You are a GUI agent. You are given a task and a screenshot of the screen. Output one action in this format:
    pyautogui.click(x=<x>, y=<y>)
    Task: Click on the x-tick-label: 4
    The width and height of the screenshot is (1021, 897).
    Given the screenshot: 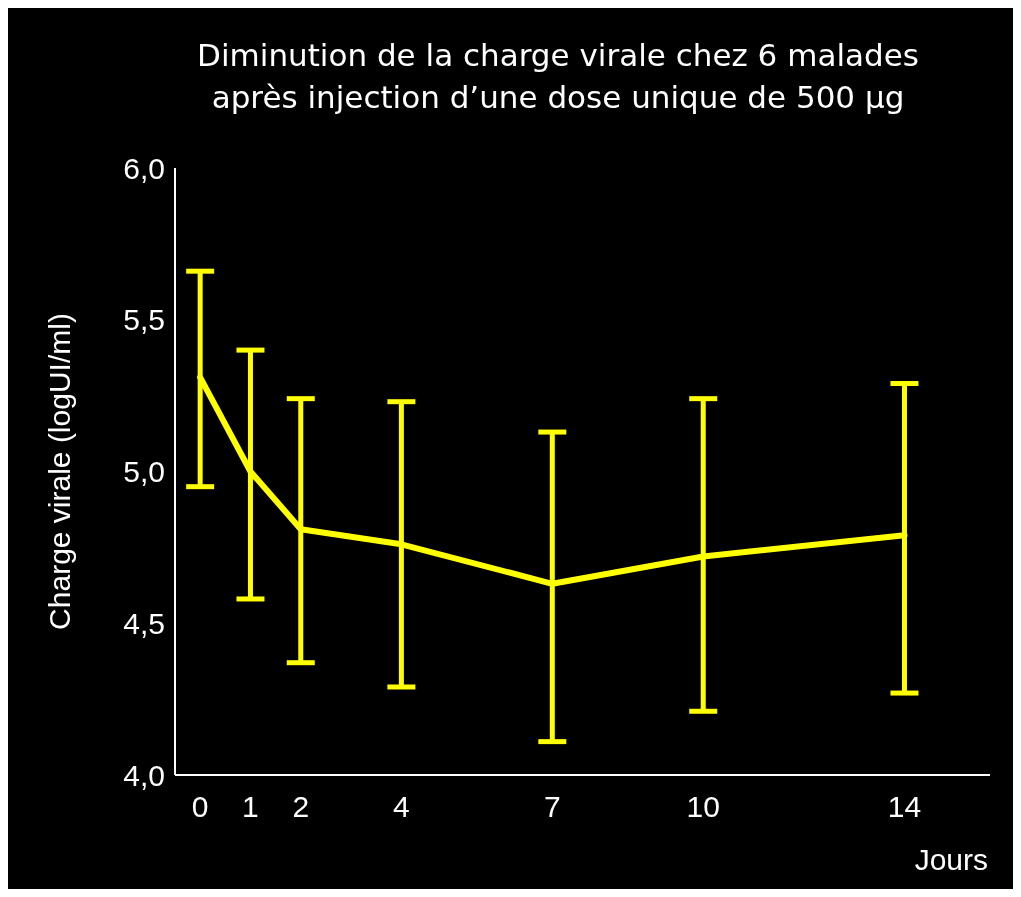 What is the action you would take?
    pyautogui.click(x=401, y=806)
    